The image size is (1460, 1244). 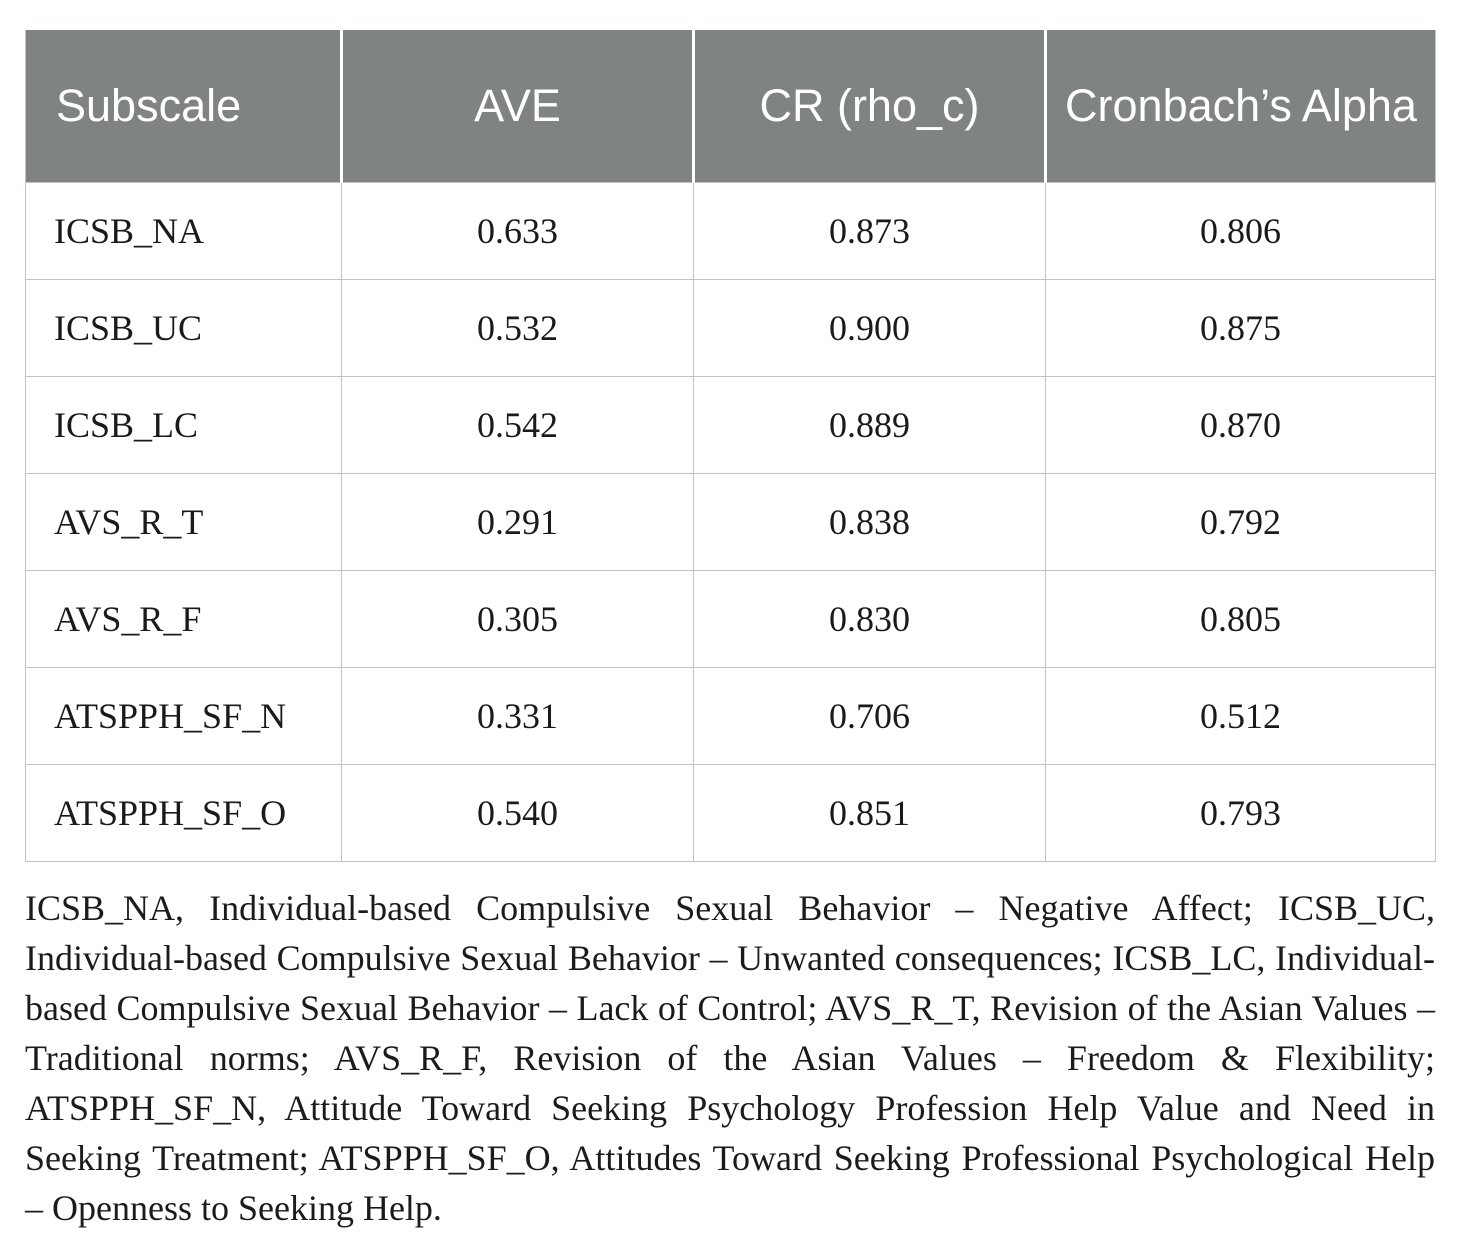 What do you see at coordinates (869, 230) in the screenshot?
I see `cr-cell: 0.873` at bounding box center [869, 230].